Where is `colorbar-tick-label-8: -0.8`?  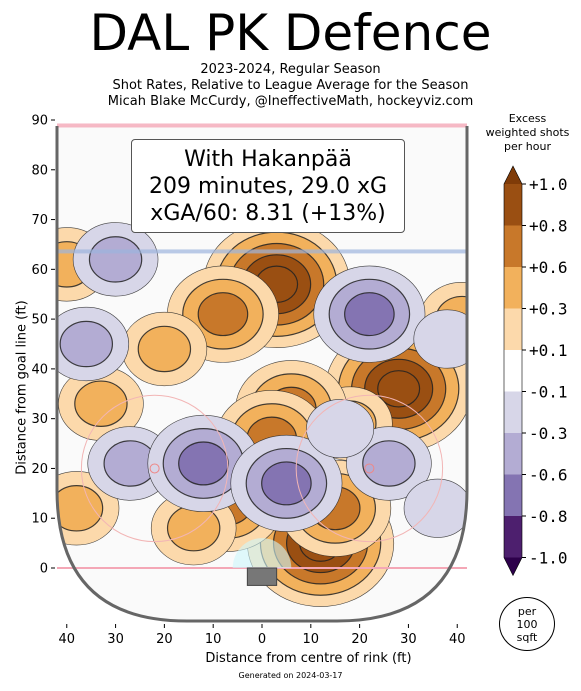 colorbar-tick-label-8: -0.8 is located at coordinates (548, 516).